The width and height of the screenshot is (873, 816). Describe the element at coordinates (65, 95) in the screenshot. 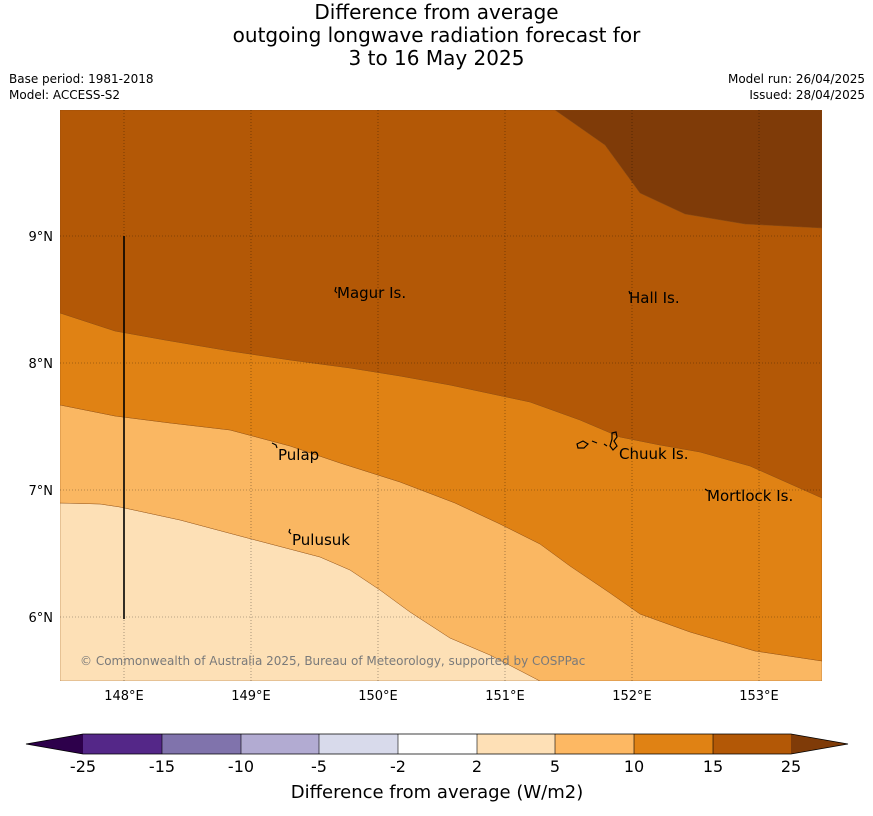

I see `model-text: Model: ACCESS-S2` at that location.